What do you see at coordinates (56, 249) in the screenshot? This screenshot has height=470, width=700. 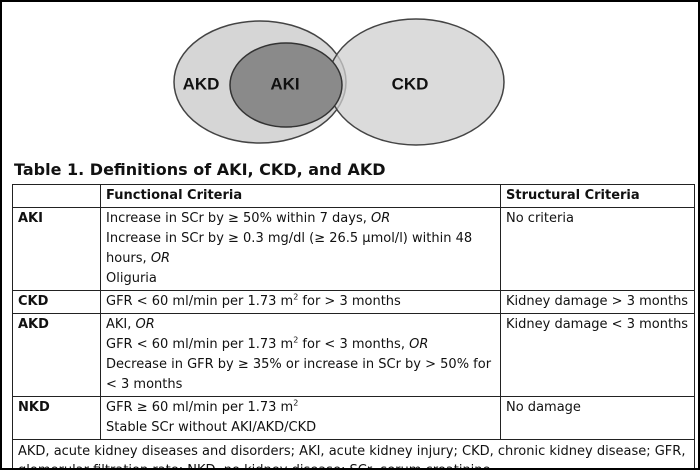 I see `row-label: AKI` at bounding box center [56, 249].